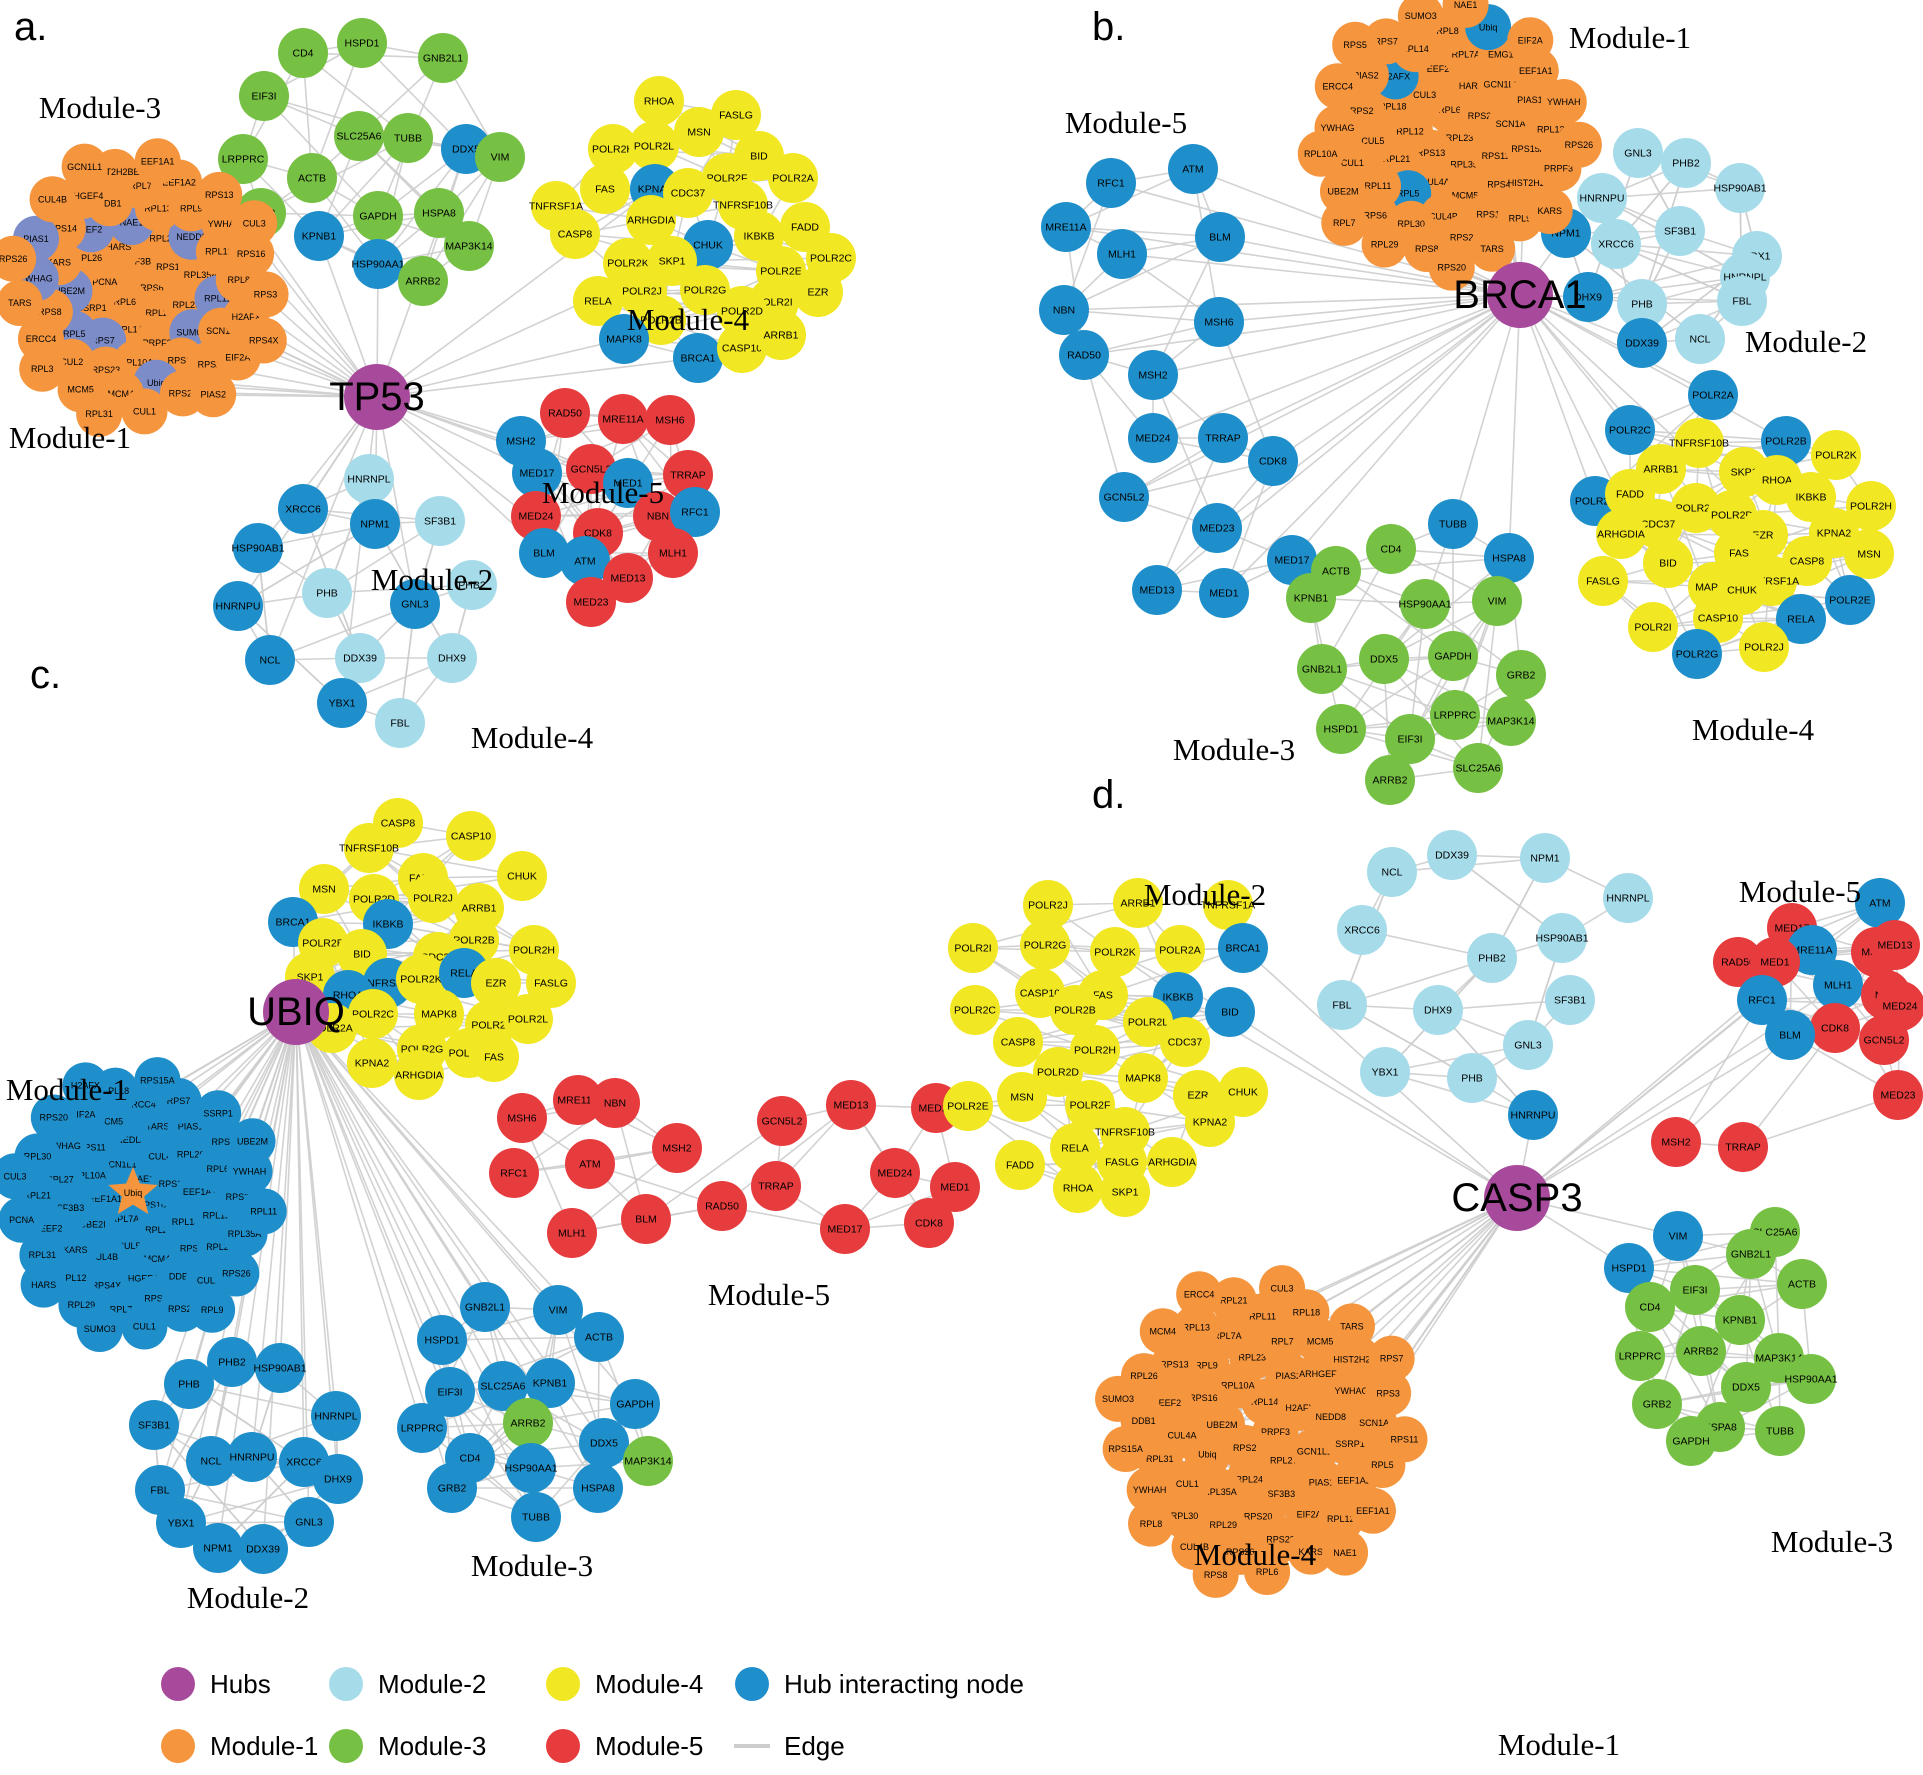  Describe the element at coordinates (70, 437) in the screenshot. I see `module-label: Module-1` at that location.